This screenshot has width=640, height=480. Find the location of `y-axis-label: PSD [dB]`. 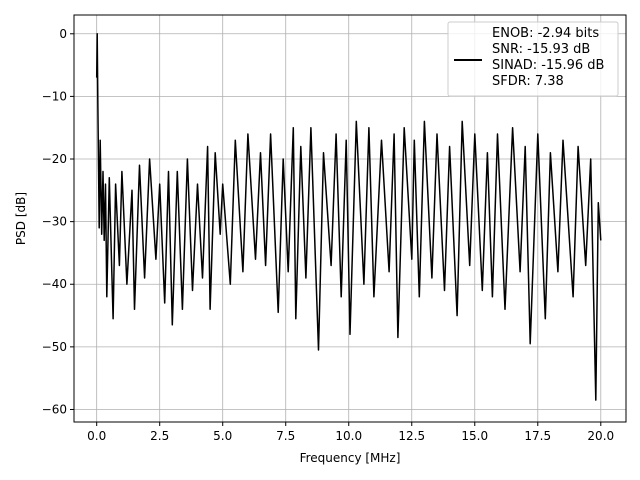

y-axis-label: PSD [dB] is located at coordinates (21, 218).